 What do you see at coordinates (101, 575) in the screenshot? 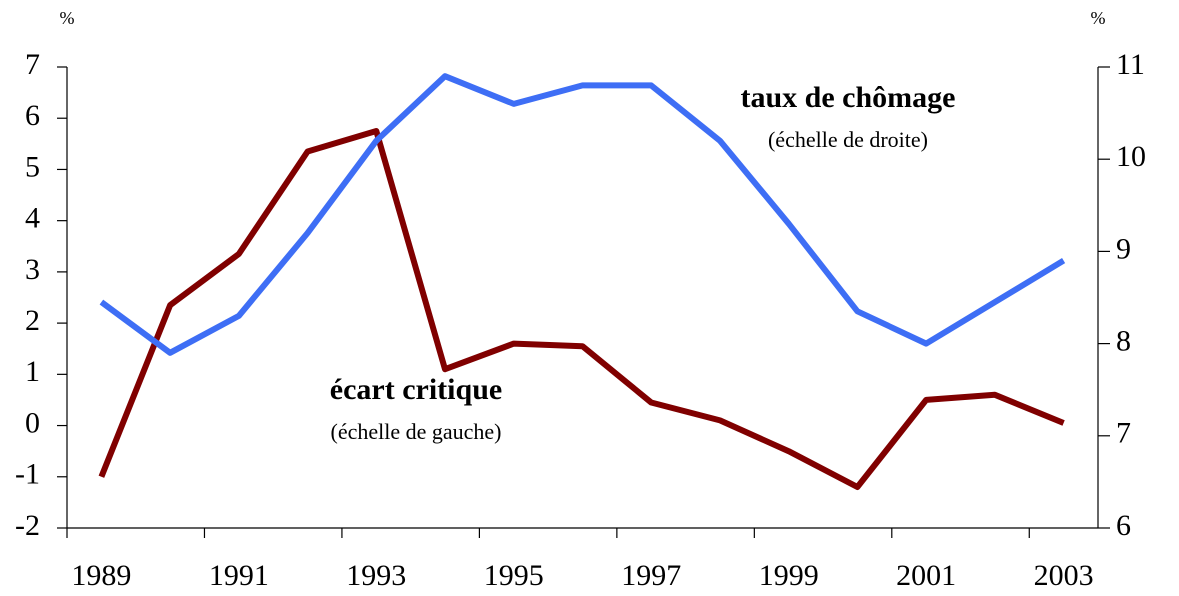
I see `x-tick-label: 1989` at bounding box center [101, 575].